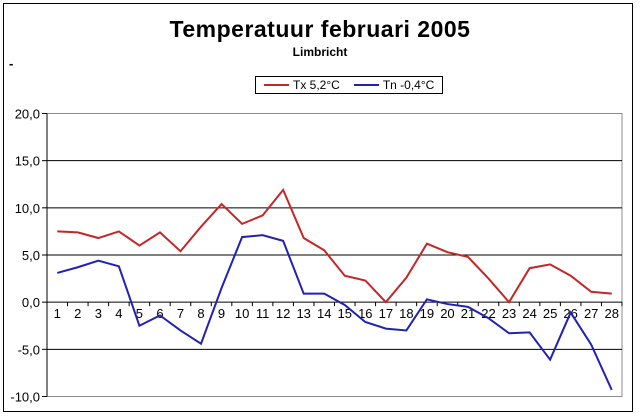 The width and height of the screenshot is (640, 419). Describe the element at coordinates (488, 313) in the screenshot. I see `x-axis-label: 22` at that location.